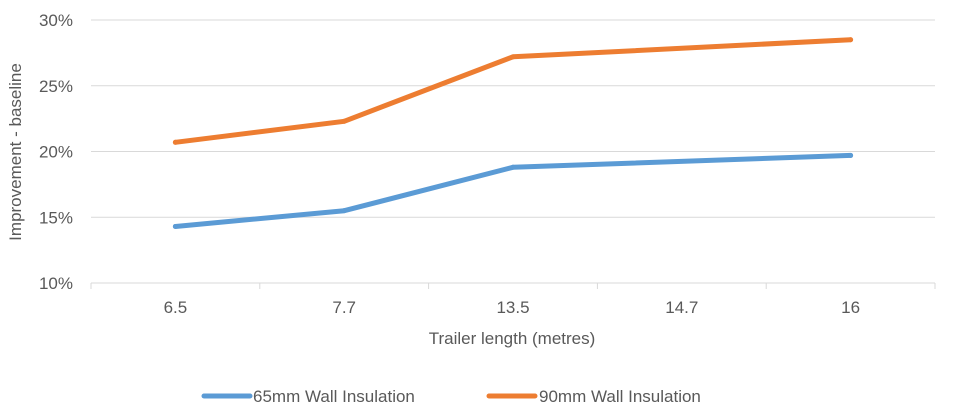  What do you see at coordinates (56, 217) in the screenshot?
I see `y-tick-label: 15%` at bounding box center [56, 217].